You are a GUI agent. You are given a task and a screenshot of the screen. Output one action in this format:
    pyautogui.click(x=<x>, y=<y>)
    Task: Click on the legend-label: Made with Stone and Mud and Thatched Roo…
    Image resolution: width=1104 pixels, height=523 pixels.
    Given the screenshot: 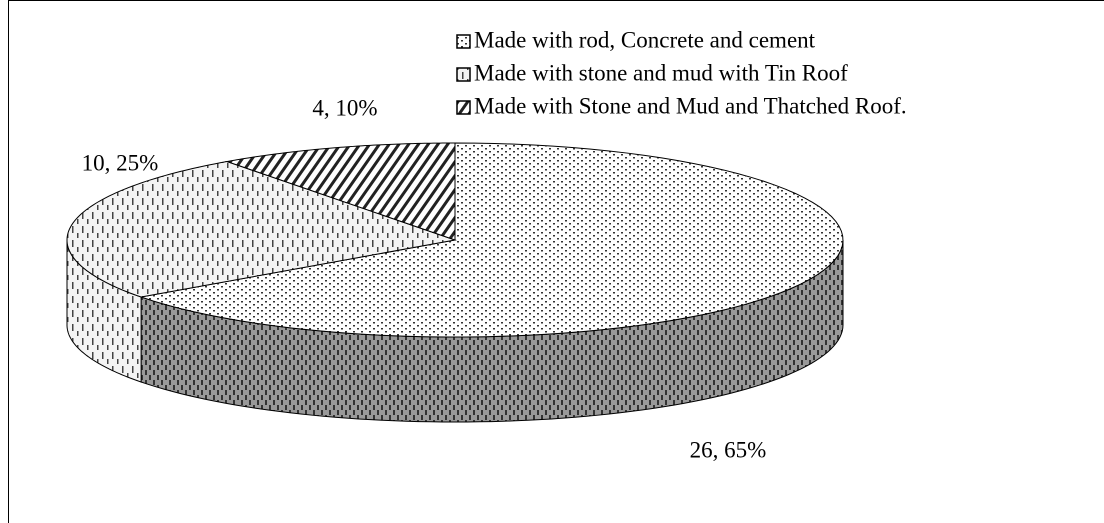 What is the action you would take?
    pyautogui.click(x=690, y=105)
    